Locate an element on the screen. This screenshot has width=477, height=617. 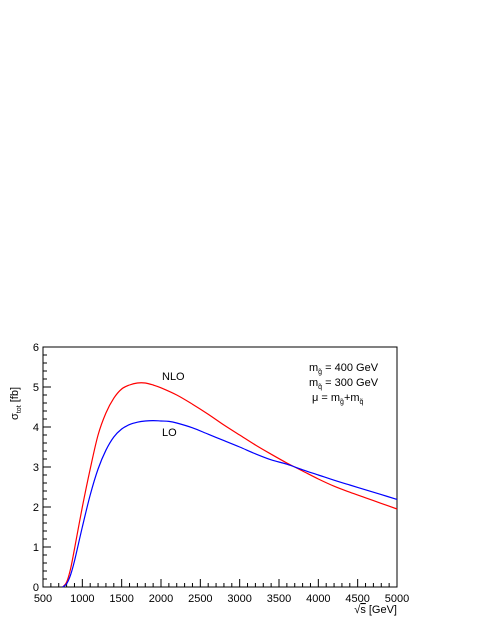
x-tick-label: 3000 is located at coordinates (239, 599).